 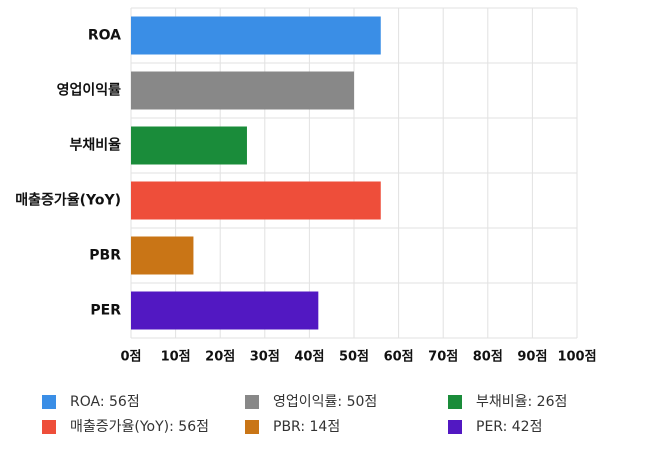 I want to click on legend-label: PER: 42점, so click(x=509, y=427).